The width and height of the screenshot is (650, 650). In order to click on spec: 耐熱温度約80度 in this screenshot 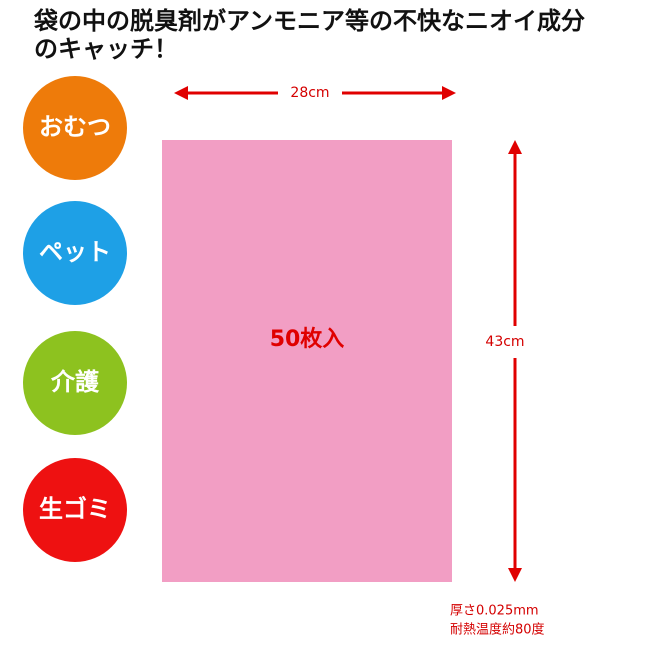, I will do `click(497, 630)`.